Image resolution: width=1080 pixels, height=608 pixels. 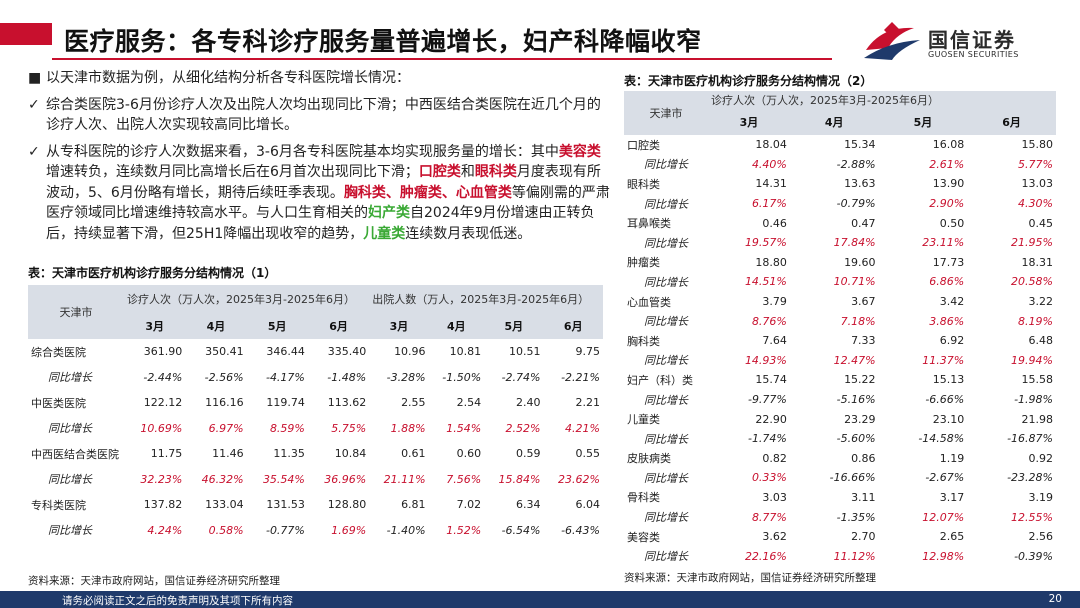 I want to click on growth-cell: 17.84%, so click(x=854, y=243).